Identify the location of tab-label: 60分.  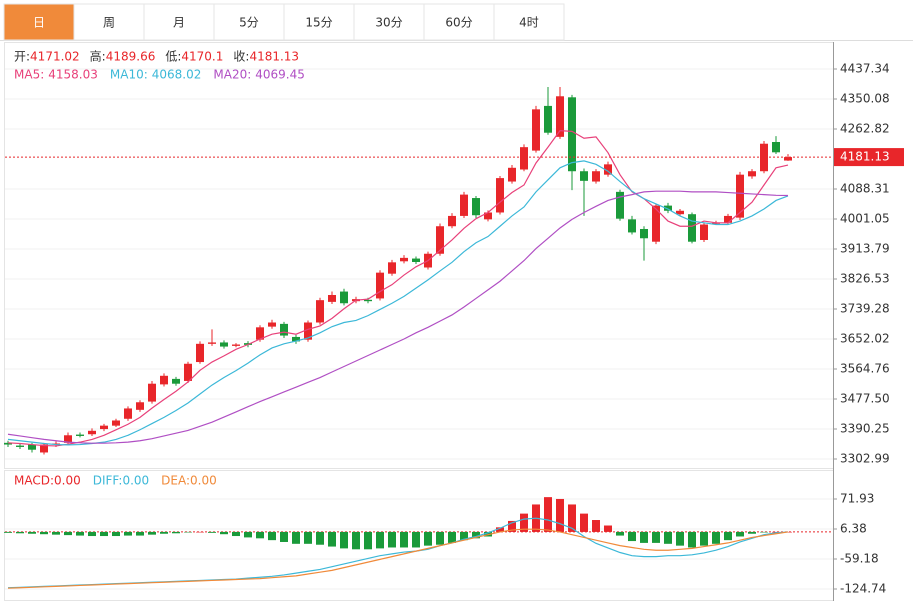
(458, 23).